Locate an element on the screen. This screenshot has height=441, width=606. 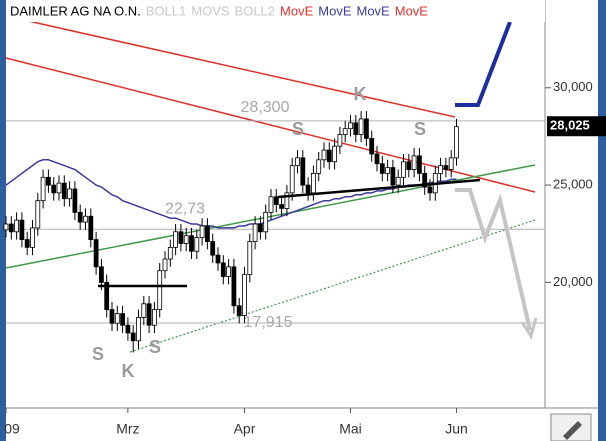
x-tick-label: Mrz is located at coordinates (127, 429).